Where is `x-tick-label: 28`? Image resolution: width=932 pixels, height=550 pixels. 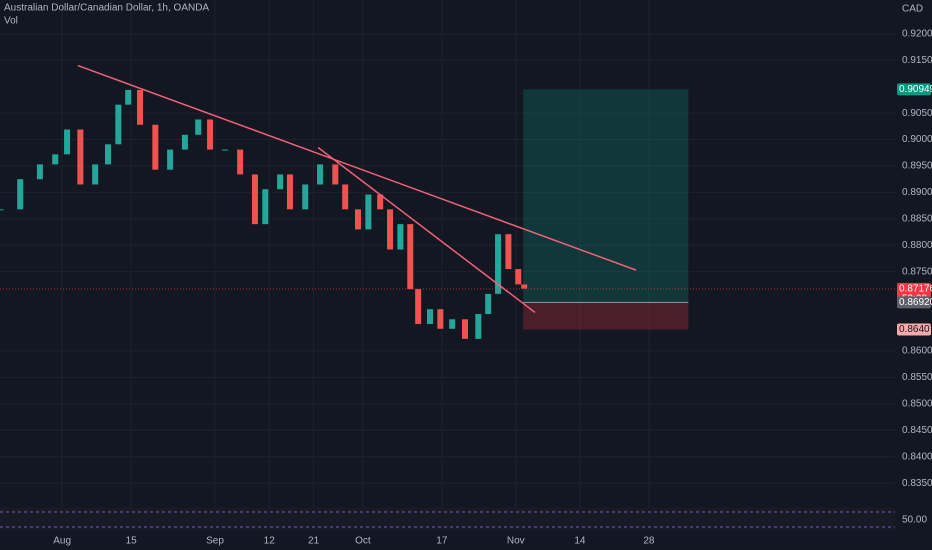 x-tick-label: 28 is located at coordinates (649, 541).